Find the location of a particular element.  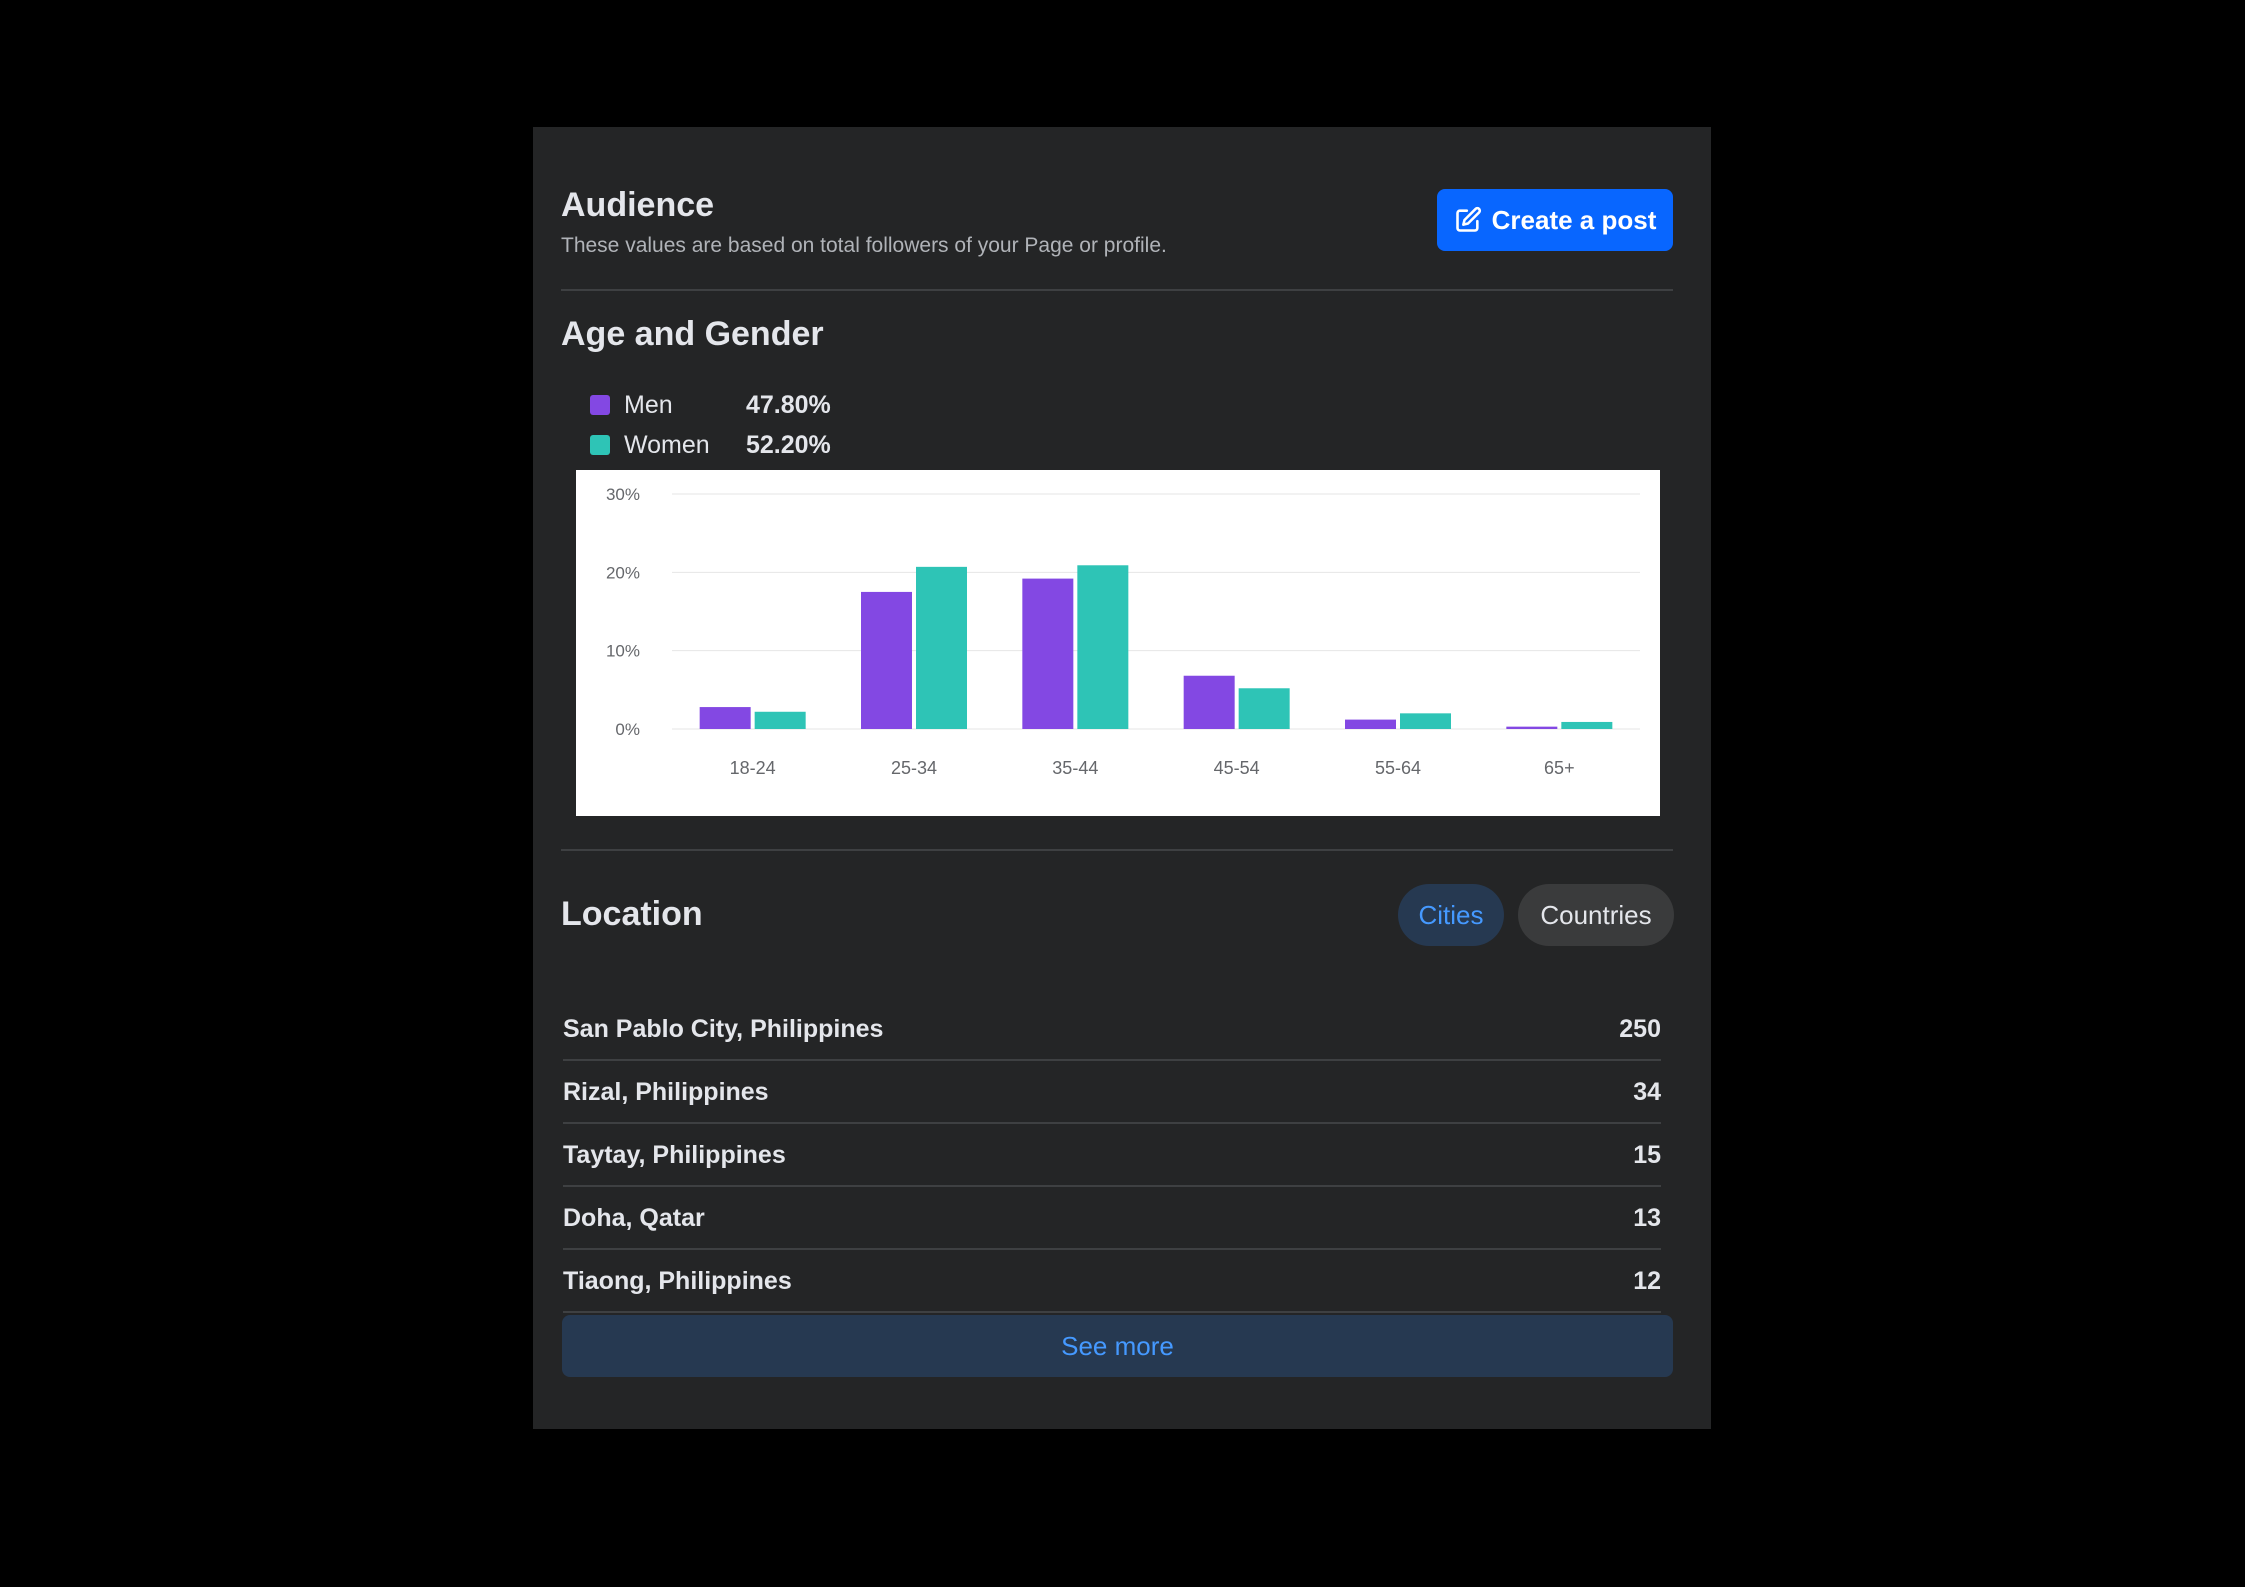

location-count: 13 is located at coordinates (1647, 1218).